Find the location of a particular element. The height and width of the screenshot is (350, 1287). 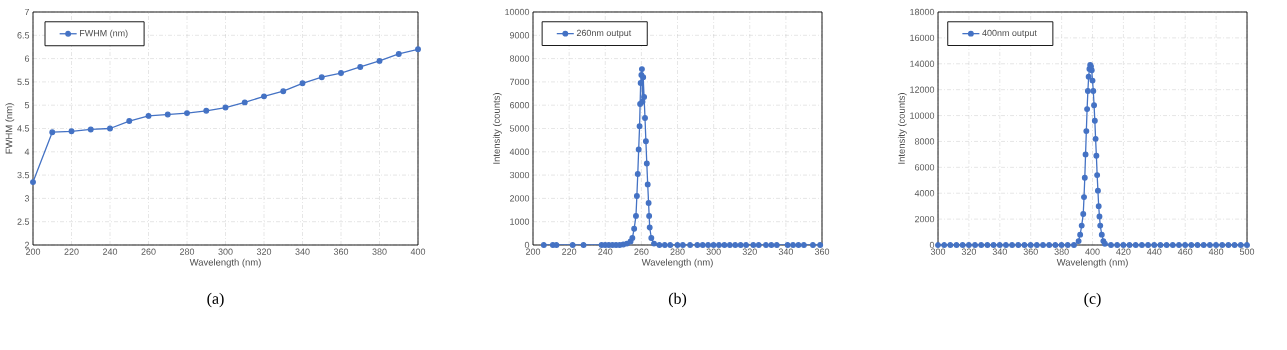

legend-label: 260nm output is located at coordinates (604, 33).